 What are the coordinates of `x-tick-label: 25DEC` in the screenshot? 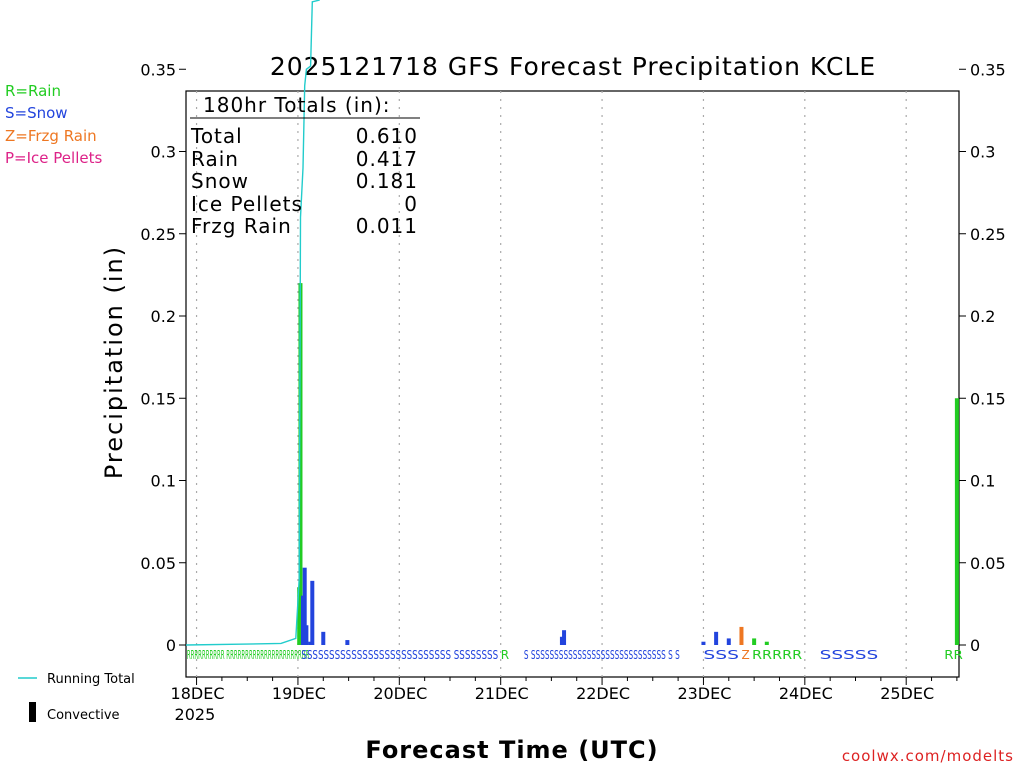 It's located at (907, 693).